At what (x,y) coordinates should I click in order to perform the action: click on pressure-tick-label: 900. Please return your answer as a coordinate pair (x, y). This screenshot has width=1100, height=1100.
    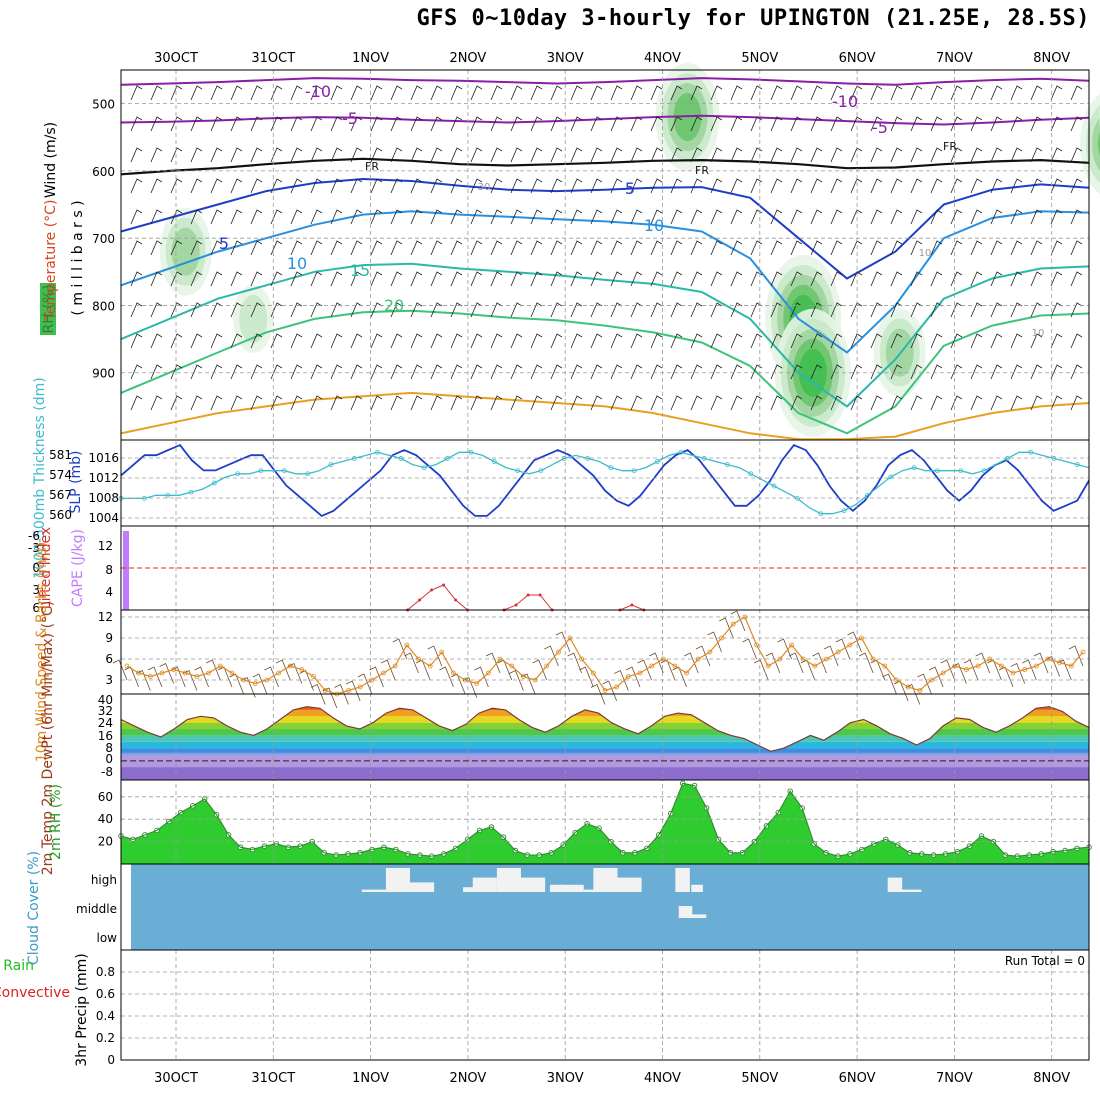
    Looking at the image, I should click on (103, 374).